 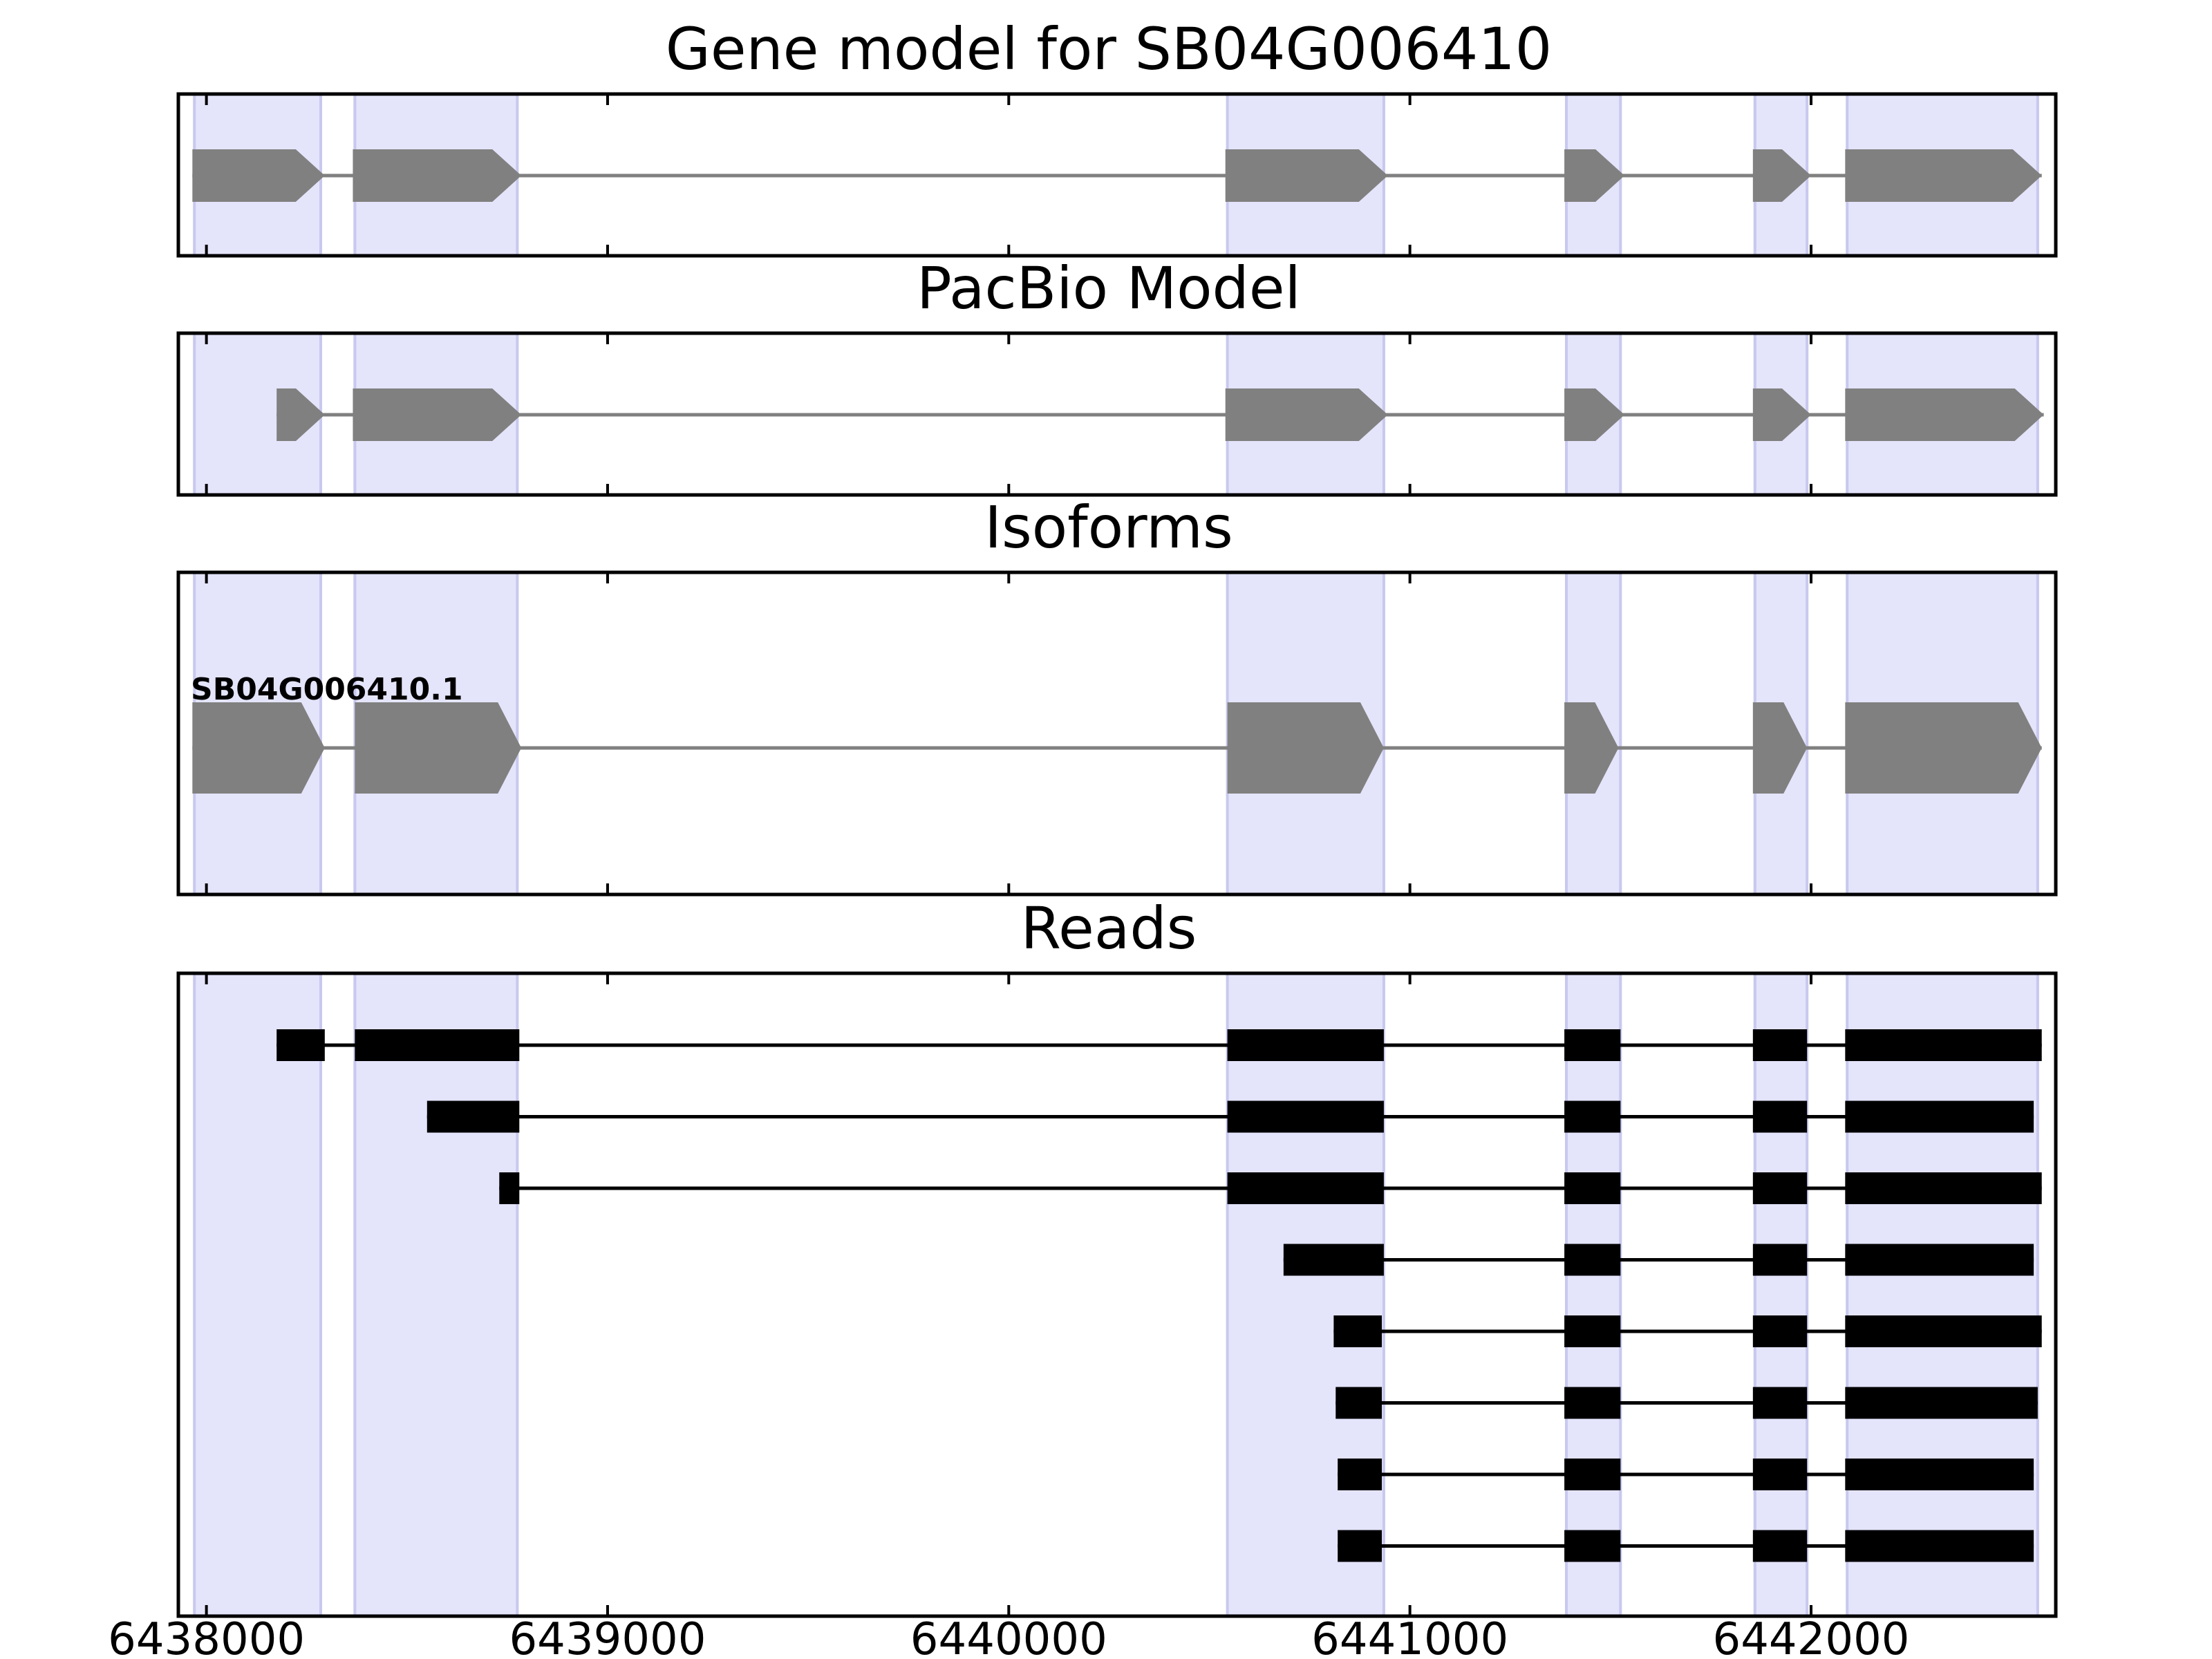 What do you see at coordinates (1109, 49) in the screenshot?
I see `panel-title-gene-model: Gene model for SB04G006410` at bounding box center [1109, 49].